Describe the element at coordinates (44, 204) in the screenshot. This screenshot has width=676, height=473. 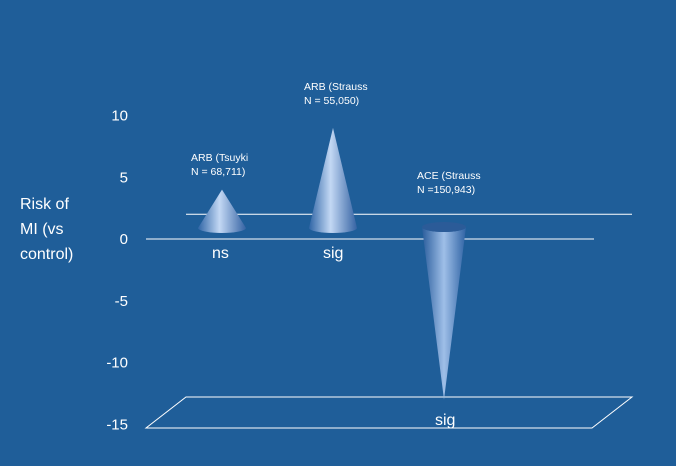
I see `y-axis-label-line-1: Risk of` at that location.